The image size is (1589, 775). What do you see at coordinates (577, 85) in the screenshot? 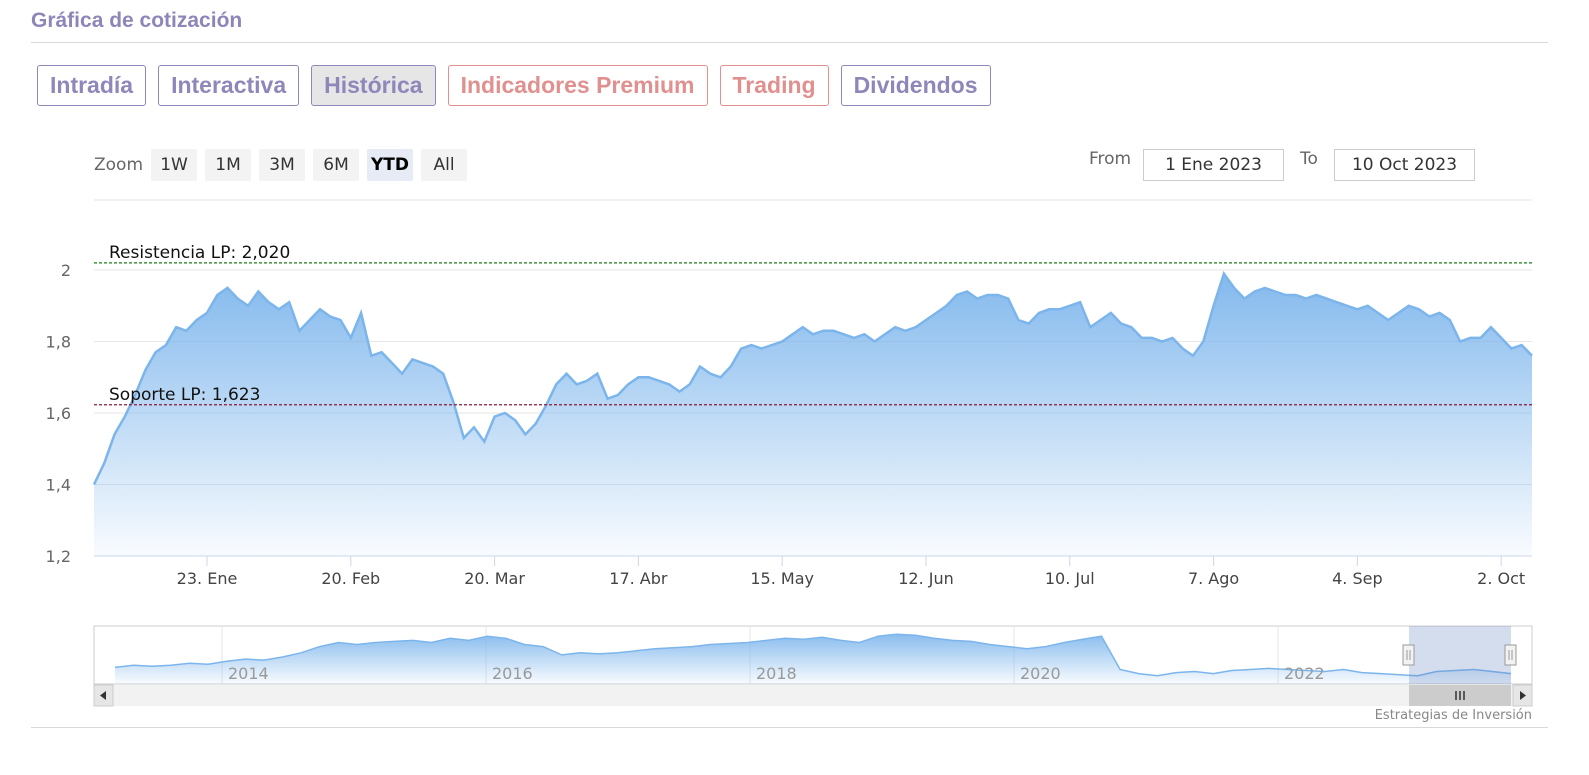
I see `tab-indicadores-premium: Indicadores Premium` at bounding box center [577, 85].